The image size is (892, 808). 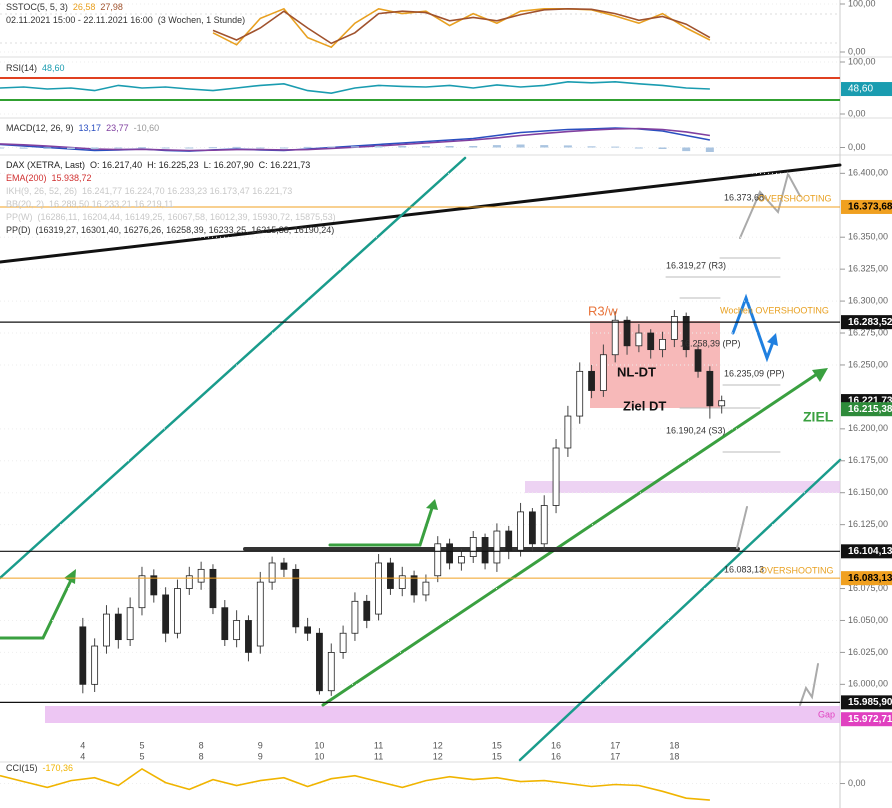 I want to click on x-tick-label: 4, so click(x=82, y=745).